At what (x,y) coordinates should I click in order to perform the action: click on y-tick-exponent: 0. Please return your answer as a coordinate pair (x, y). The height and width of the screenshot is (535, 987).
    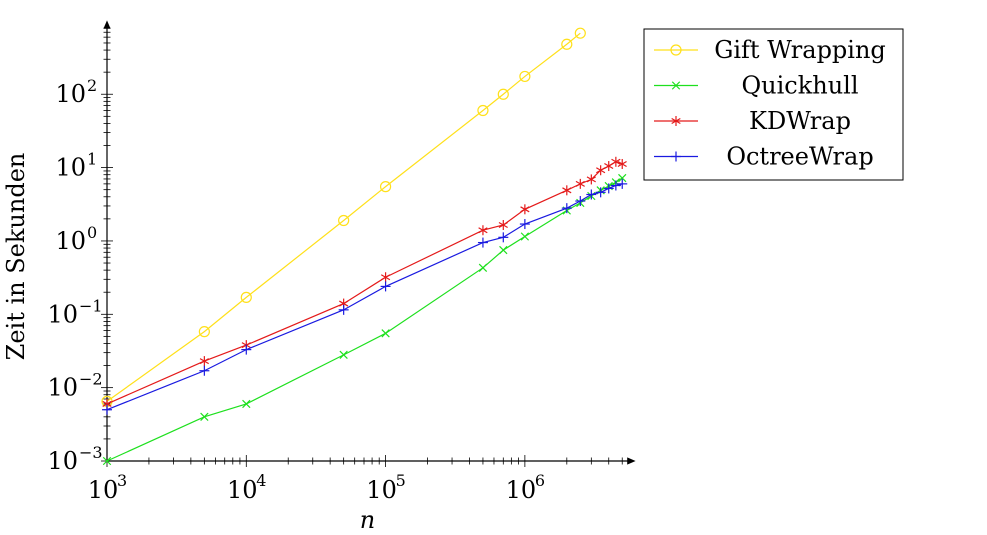
    Looking at the image, I should click on (92, 232).